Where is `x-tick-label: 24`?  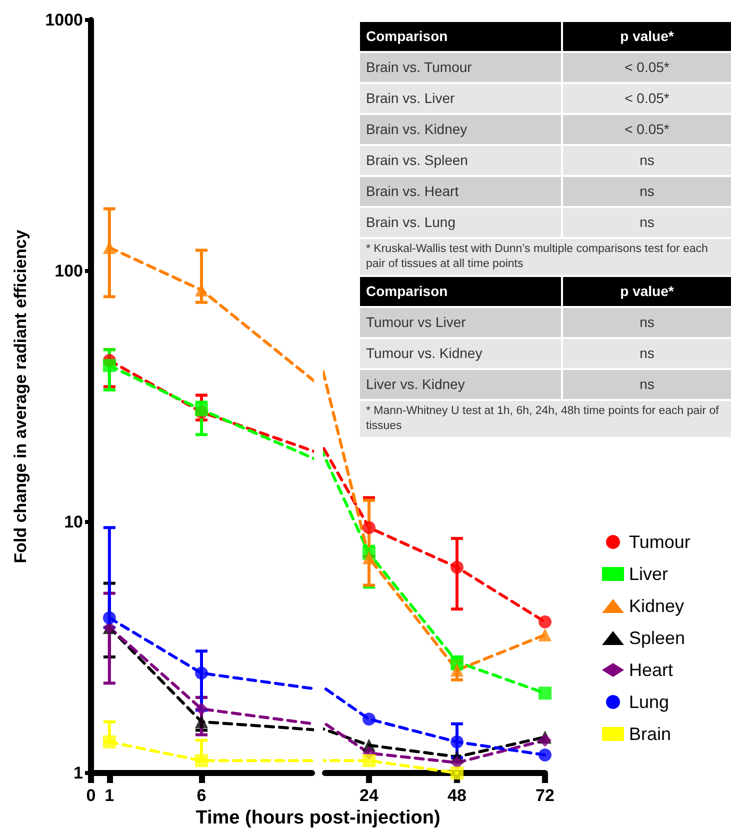 x-tick-label: 24 is located at coordinates (369, 795).